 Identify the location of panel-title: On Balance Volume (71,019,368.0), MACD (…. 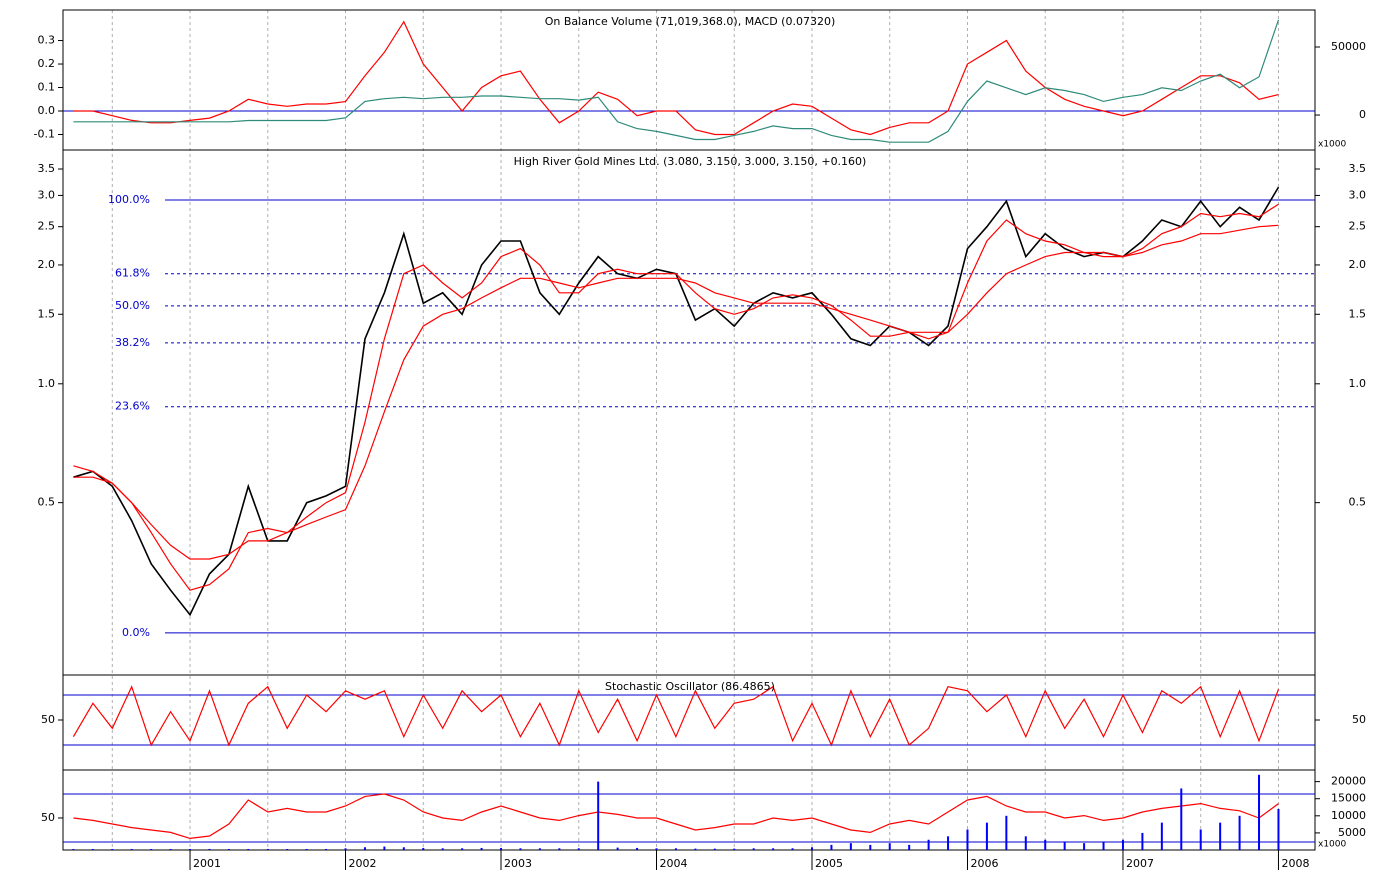
(690, 21).